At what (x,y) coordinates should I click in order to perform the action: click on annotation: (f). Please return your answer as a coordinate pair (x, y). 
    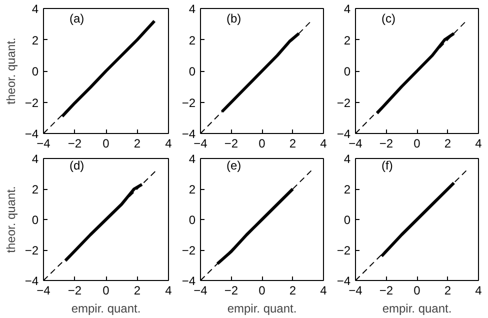
    Looking at the image, I should click on (387, 165).